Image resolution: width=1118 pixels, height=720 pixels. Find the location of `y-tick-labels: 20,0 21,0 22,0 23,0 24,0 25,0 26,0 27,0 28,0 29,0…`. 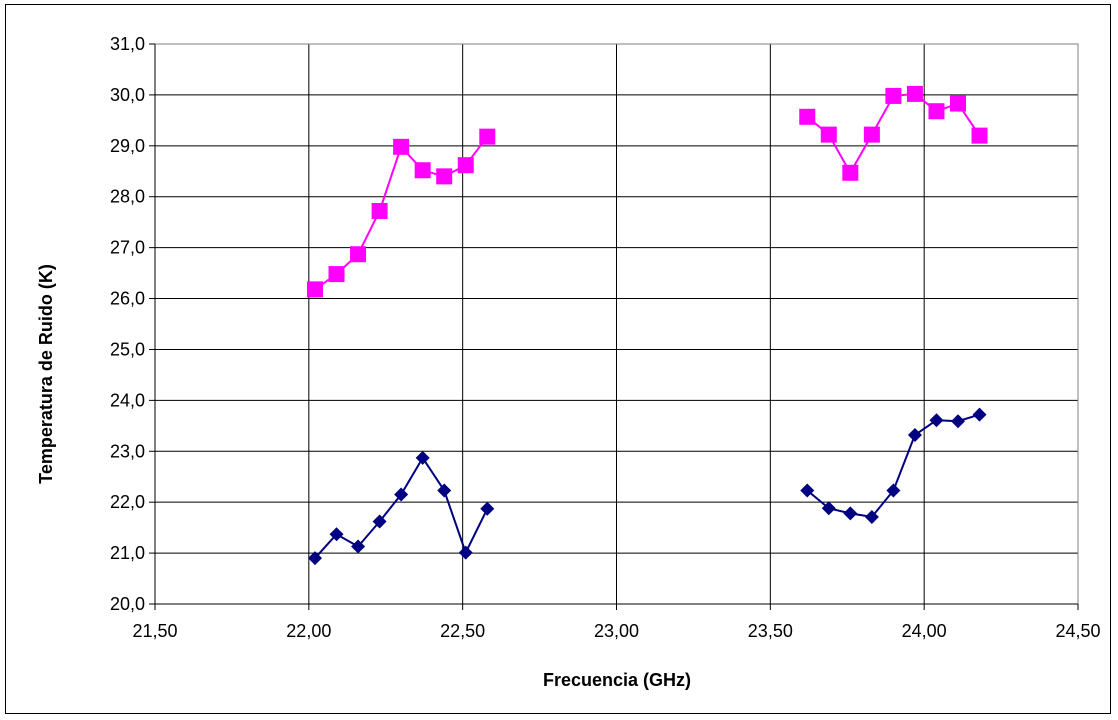

y-tick-labels: 20,0 21,0 22,0 23,0 24,0 25,0 26,0 27,0 28,0 29,0… is located at coordinates (127, 324).